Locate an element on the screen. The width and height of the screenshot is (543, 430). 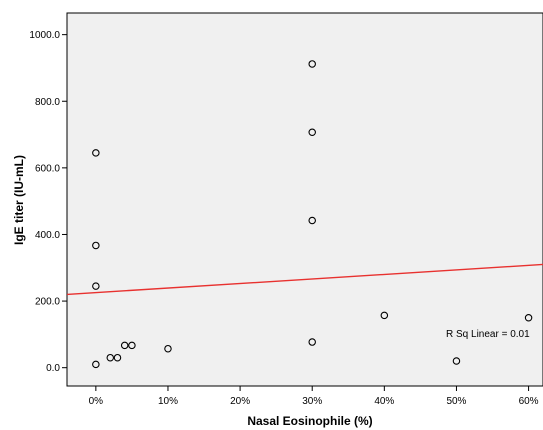
y-tick-label: 600.0 is located at coordinates (47, 168).